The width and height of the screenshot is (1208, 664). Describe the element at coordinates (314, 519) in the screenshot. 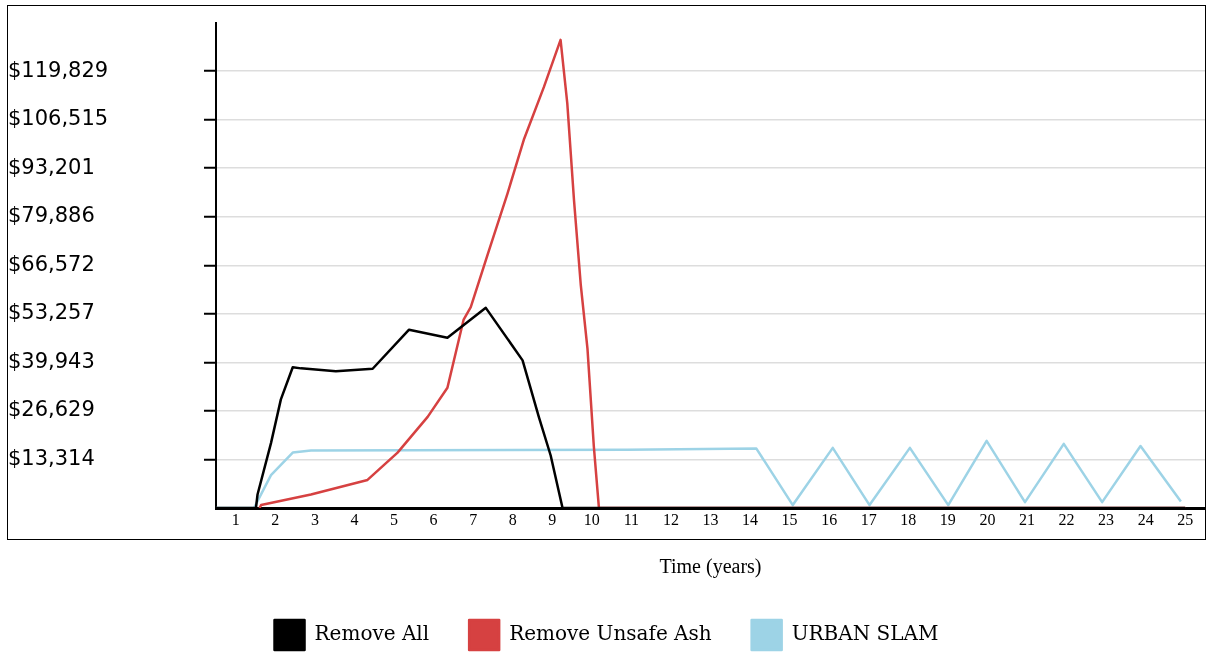

I see `x-tick-label: 3` at that location.